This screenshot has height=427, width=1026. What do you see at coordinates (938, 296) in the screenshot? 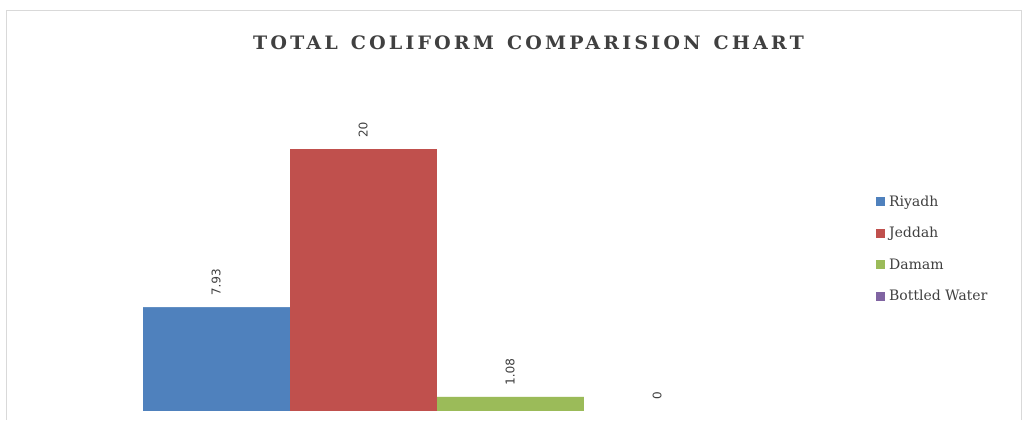
I see `legend-label-bottled-water: Bottled Water` at bounding box center [938, 296].